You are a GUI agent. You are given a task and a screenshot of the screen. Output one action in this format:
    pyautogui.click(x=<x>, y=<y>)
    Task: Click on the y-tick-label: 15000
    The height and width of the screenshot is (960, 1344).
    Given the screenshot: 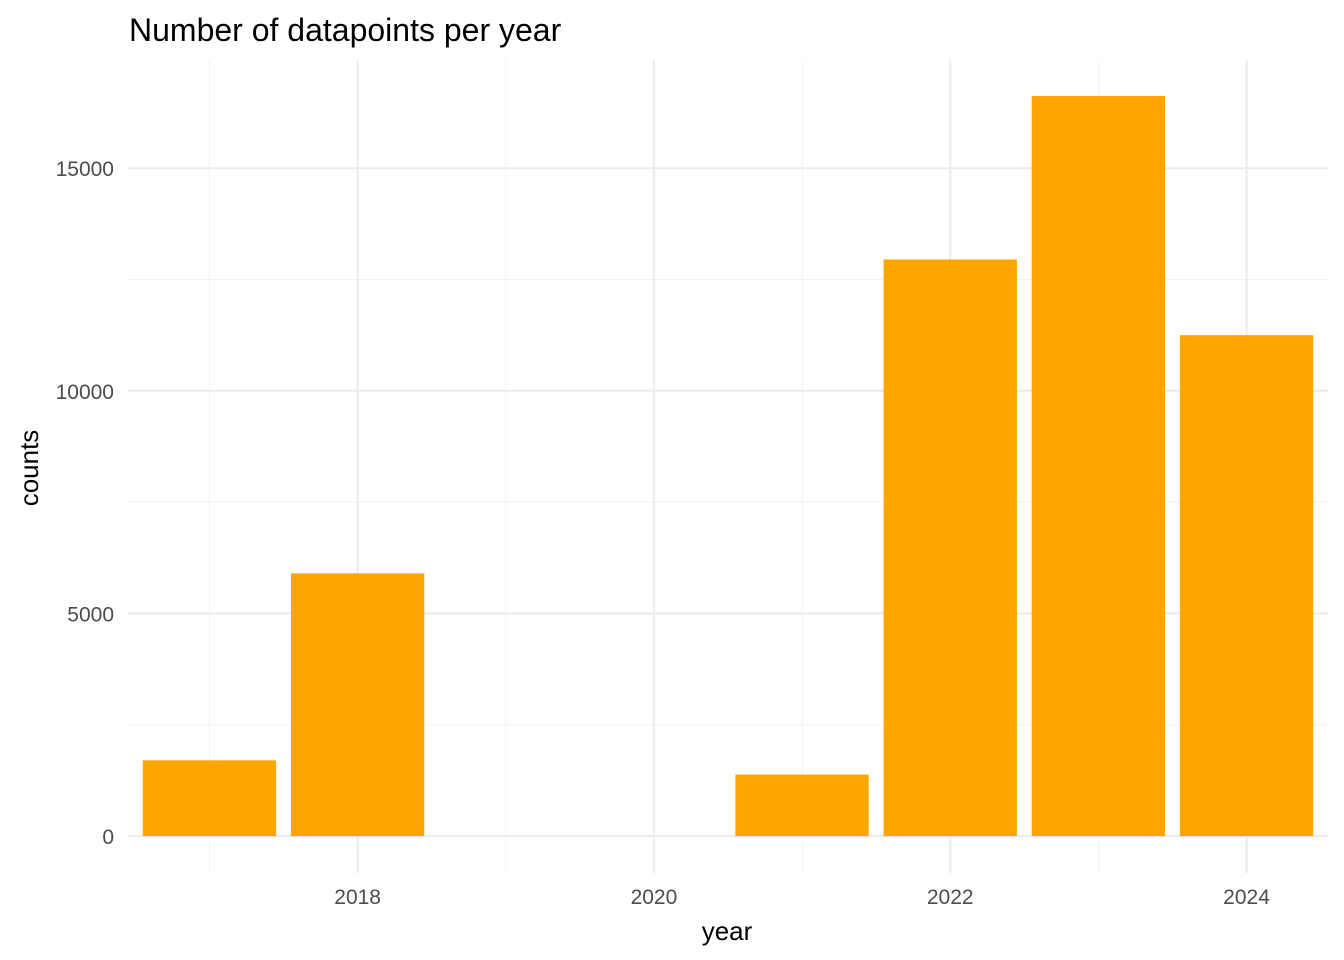 What is the action you would take?
    pyautogui.click(x=85, y=169)
    